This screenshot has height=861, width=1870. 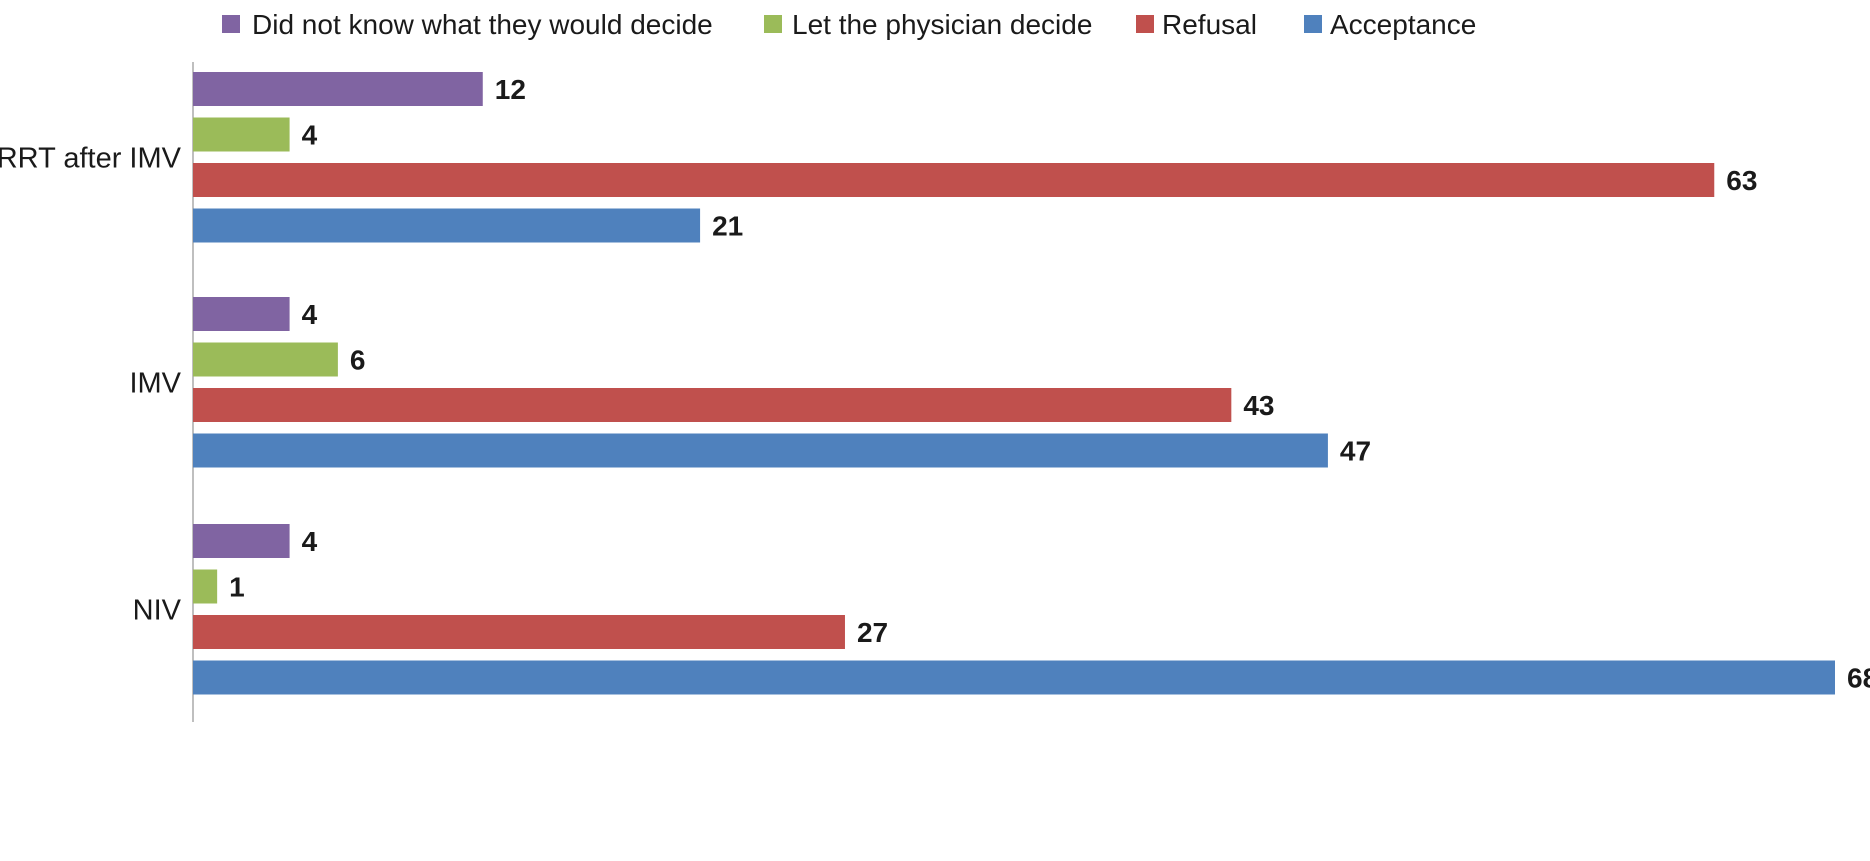 I want to click on category-label-rrt-after-imv: RRT after IMV, so click(x=91, y=158).